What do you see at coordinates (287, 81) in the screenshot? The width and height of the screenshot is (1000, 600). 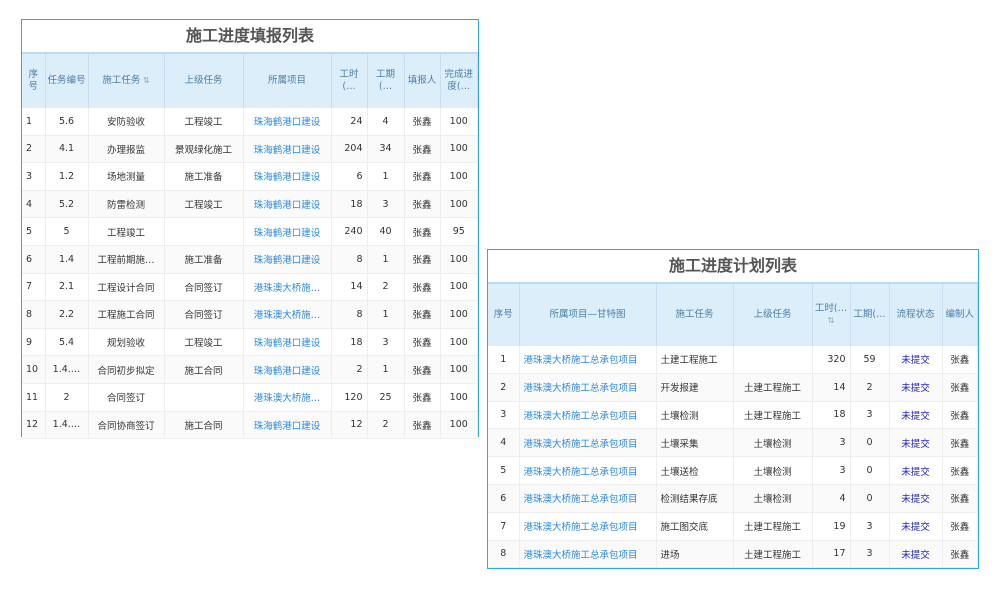 I see `column-header: 所属项目` at bounding box center [287, 81].